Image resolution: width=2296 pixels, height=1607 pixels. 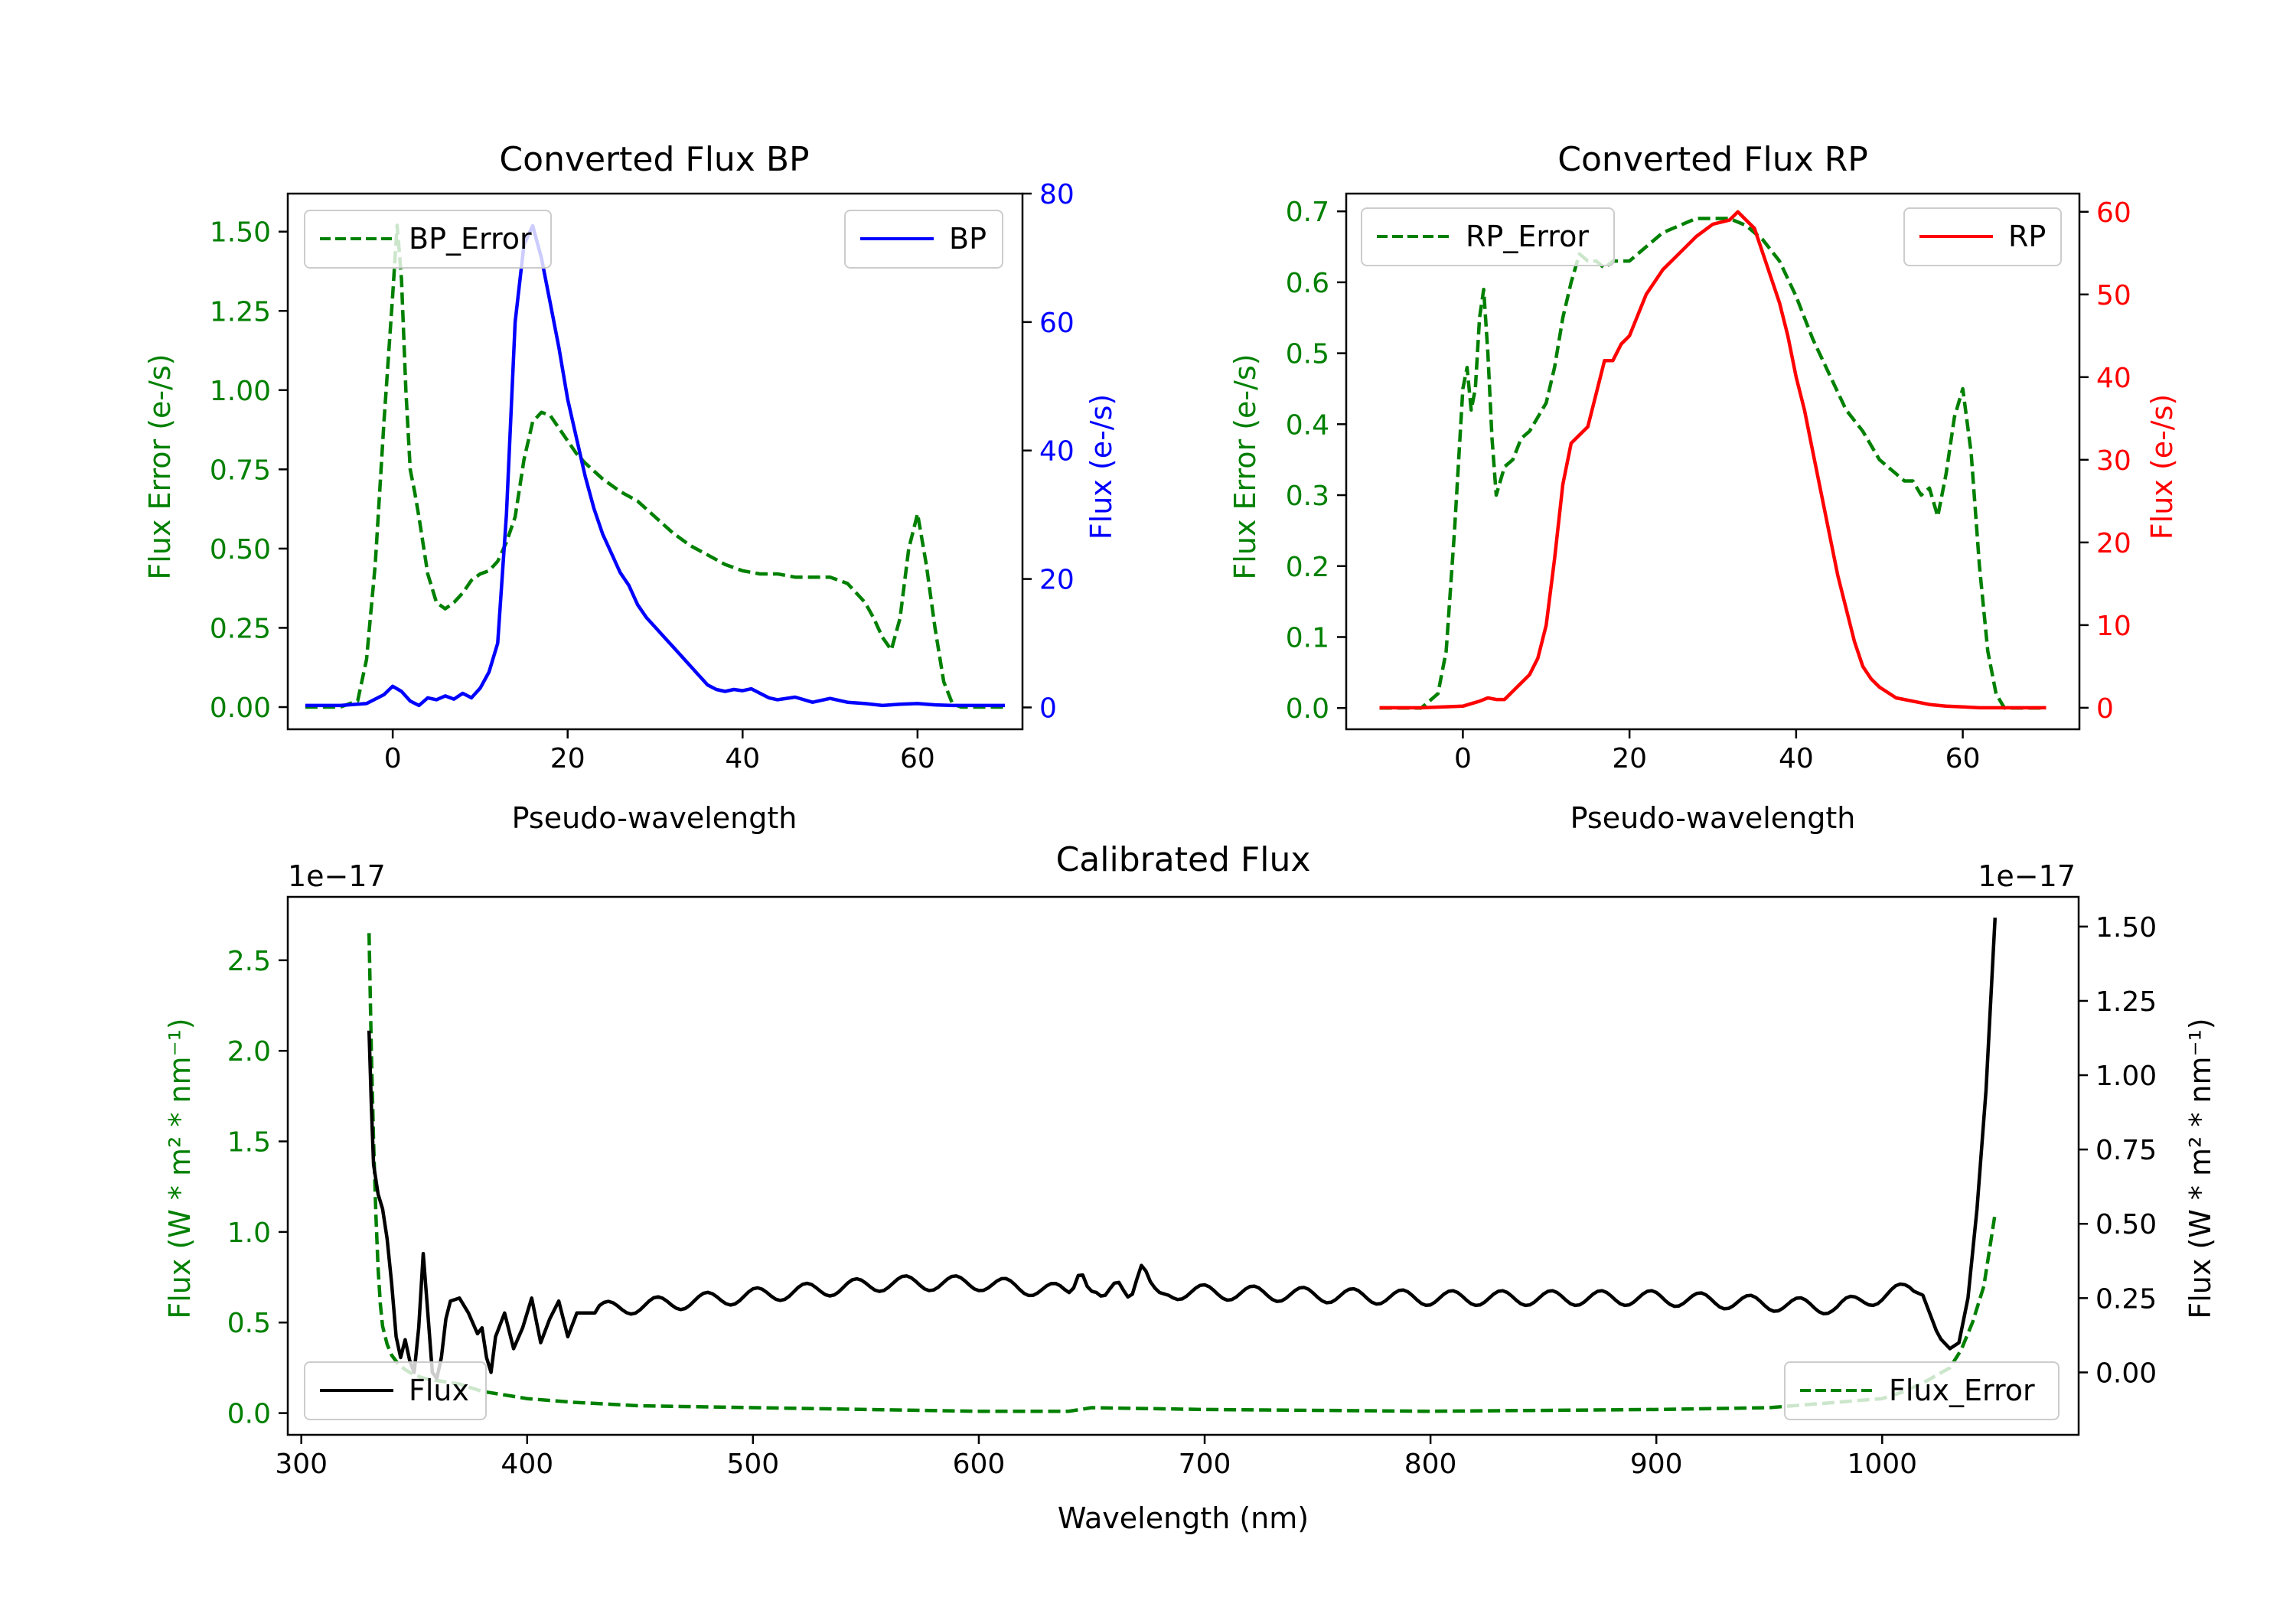 What do you see at coordinates (249, 1323) in the screenshot?
I see `cal-ytick-left-label: 0.5` at bounding box center [249, 1323].